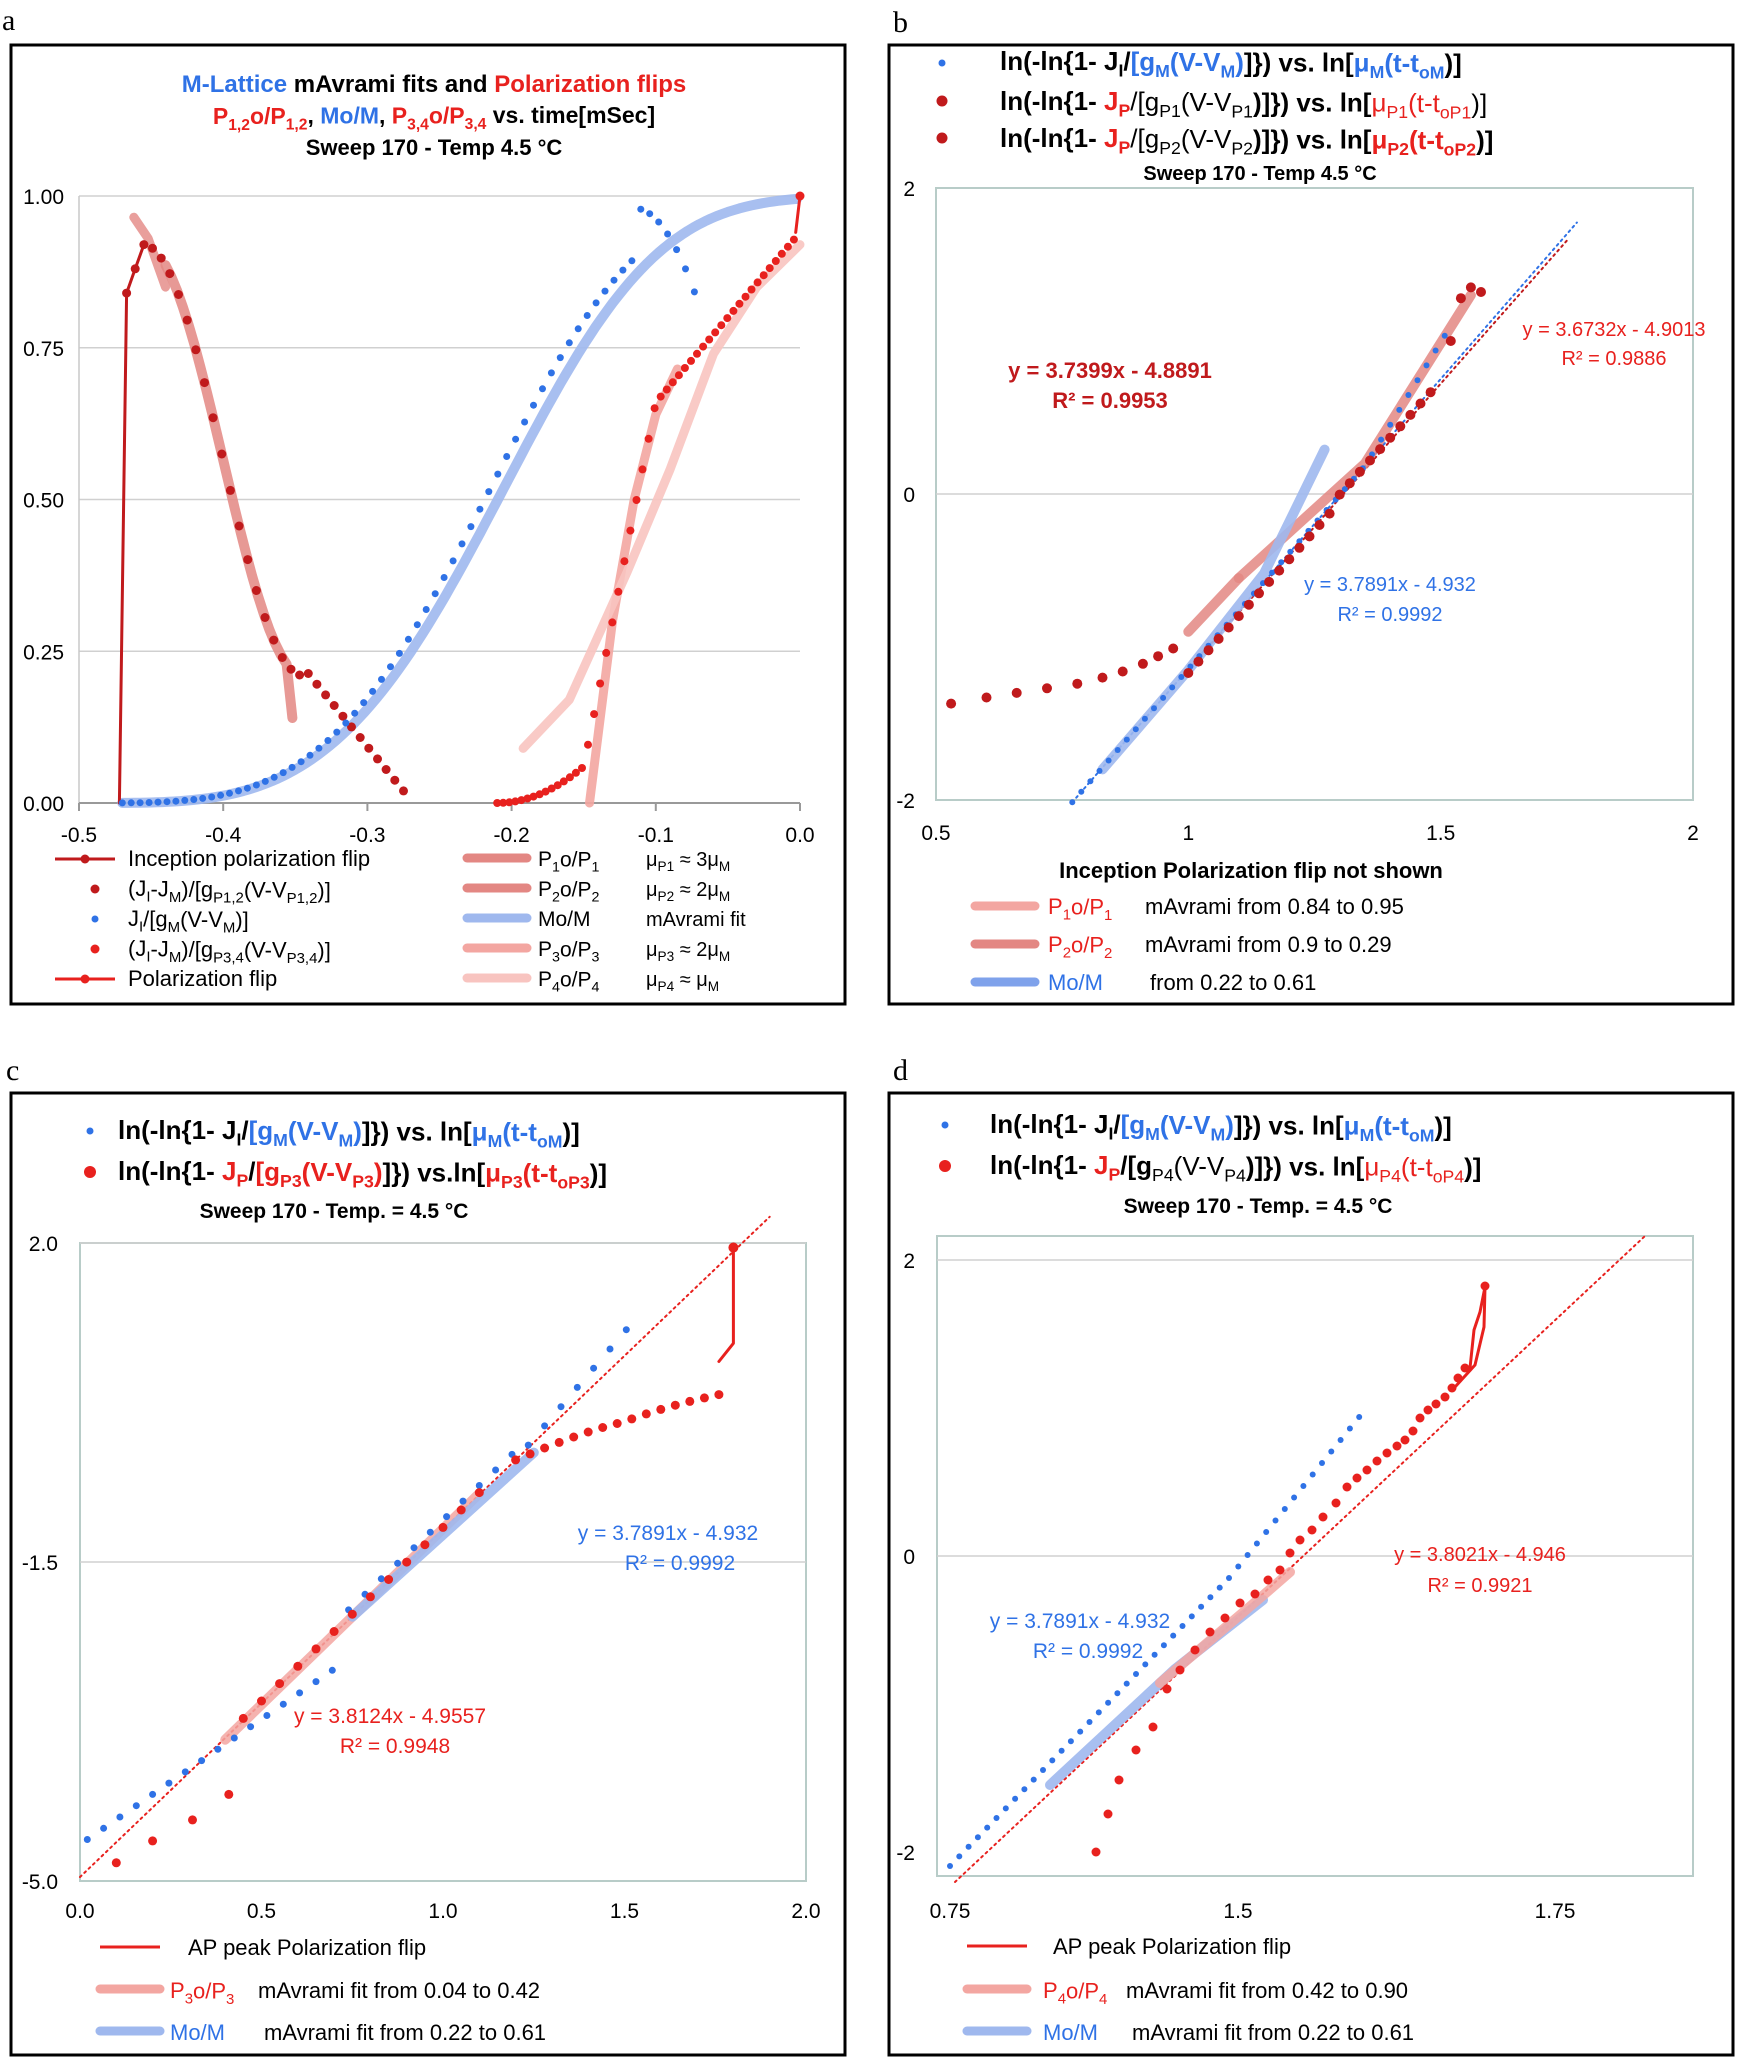 Image resolution: width=1744 pixels, height=2065 pixels. What do you see at coordinates (79, 835) in the screenshot?
I see `a-xtick-label-0: -0.5` at bounding box center [79, 835].